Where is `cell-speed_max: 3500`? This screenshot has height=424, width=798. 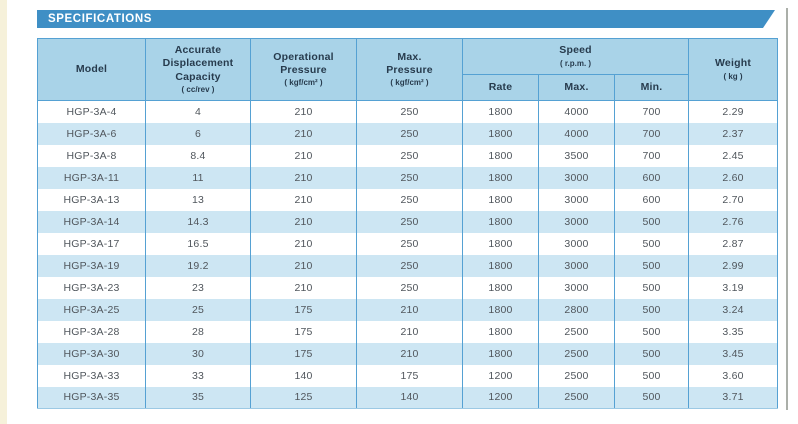 cell-speed_max: 3500 is located at coordinates (576, 155).